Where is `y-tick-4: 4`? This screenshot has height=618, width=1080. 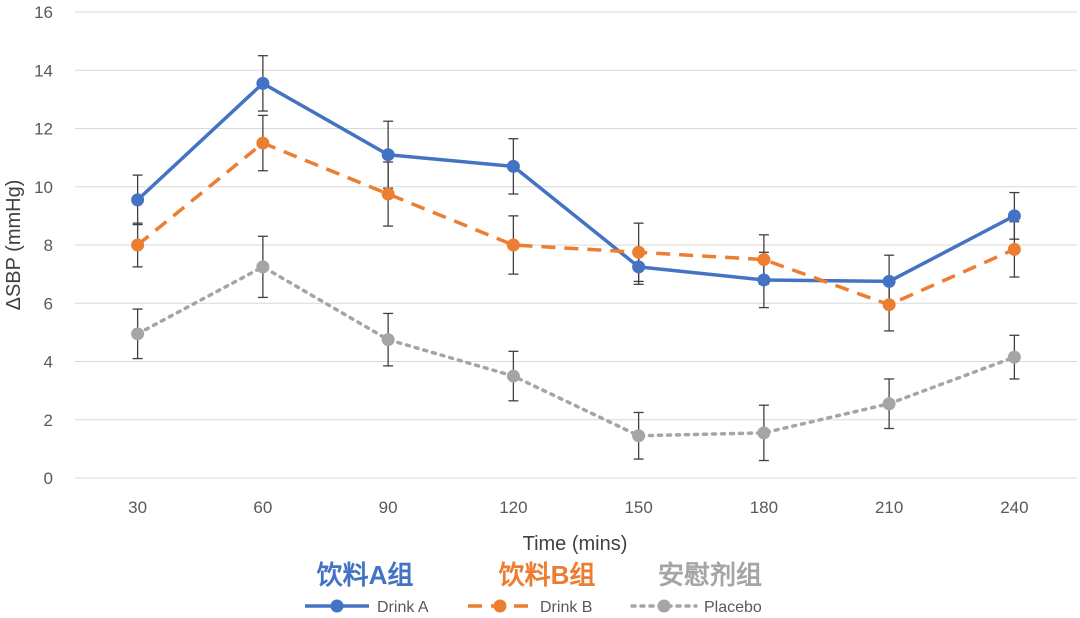
y-tick-4: 4 is located at coordinates (48, 362).